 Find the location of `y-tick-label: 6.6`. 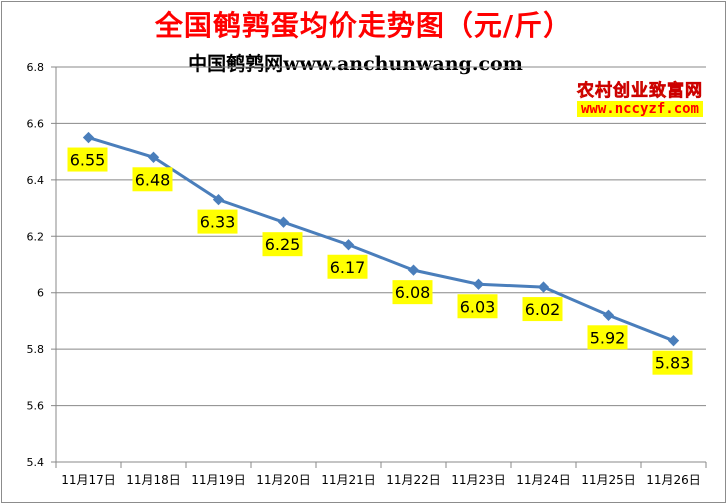

y-tick-label: 6.6 is located at coordinates (36, 123).